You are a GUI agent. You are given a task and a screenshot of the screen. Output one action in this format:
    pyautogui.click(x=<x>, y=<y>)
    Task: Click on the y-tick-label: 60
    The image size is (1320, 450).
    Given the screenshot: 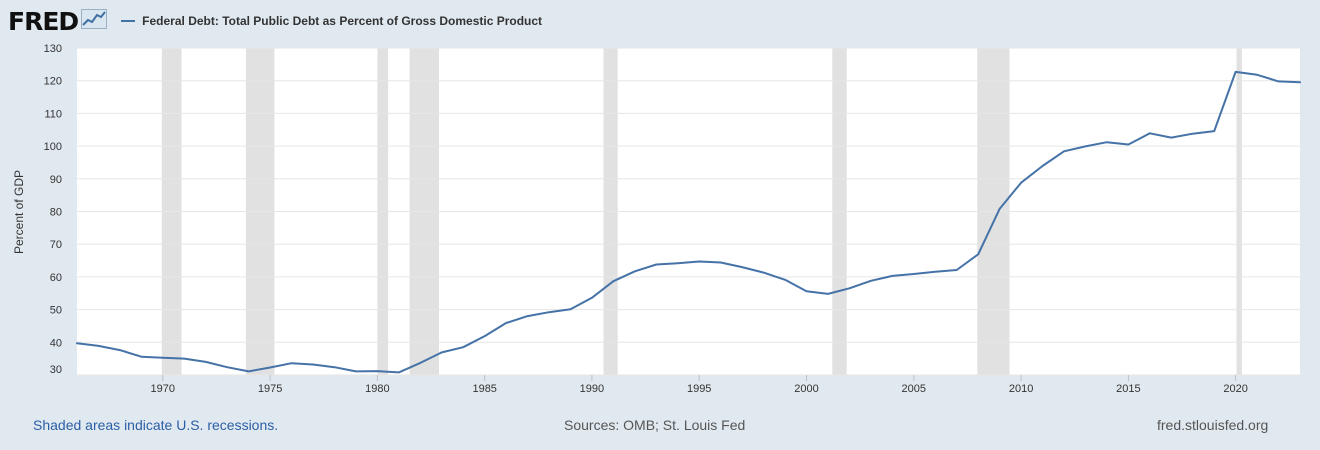 What is the action you would take?
    pyautogui.click(x=56, y=278)
    